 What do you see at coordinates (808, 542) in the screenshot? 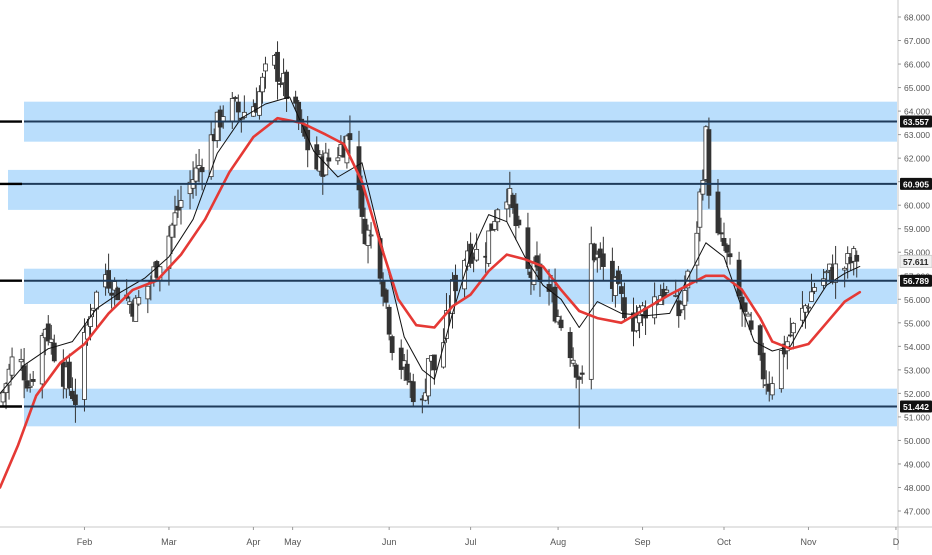
I see `x-tick-label: Nov` at bounding box center [808, 542].